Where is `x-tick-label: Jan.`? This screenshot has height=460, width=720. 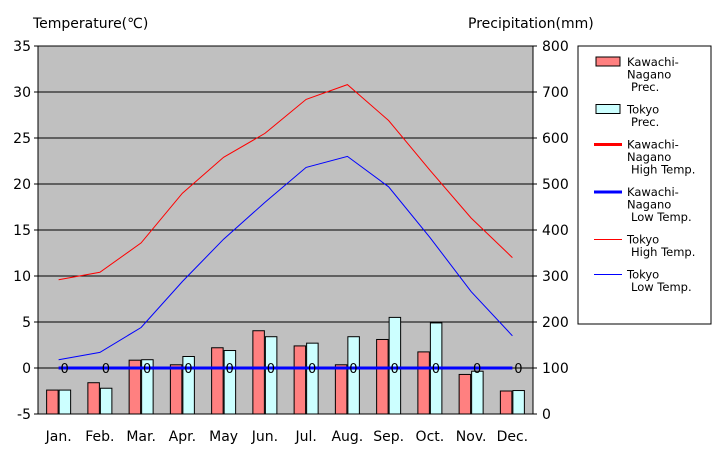 x-tick-label: Jan. is located at coordinates (58, 437).